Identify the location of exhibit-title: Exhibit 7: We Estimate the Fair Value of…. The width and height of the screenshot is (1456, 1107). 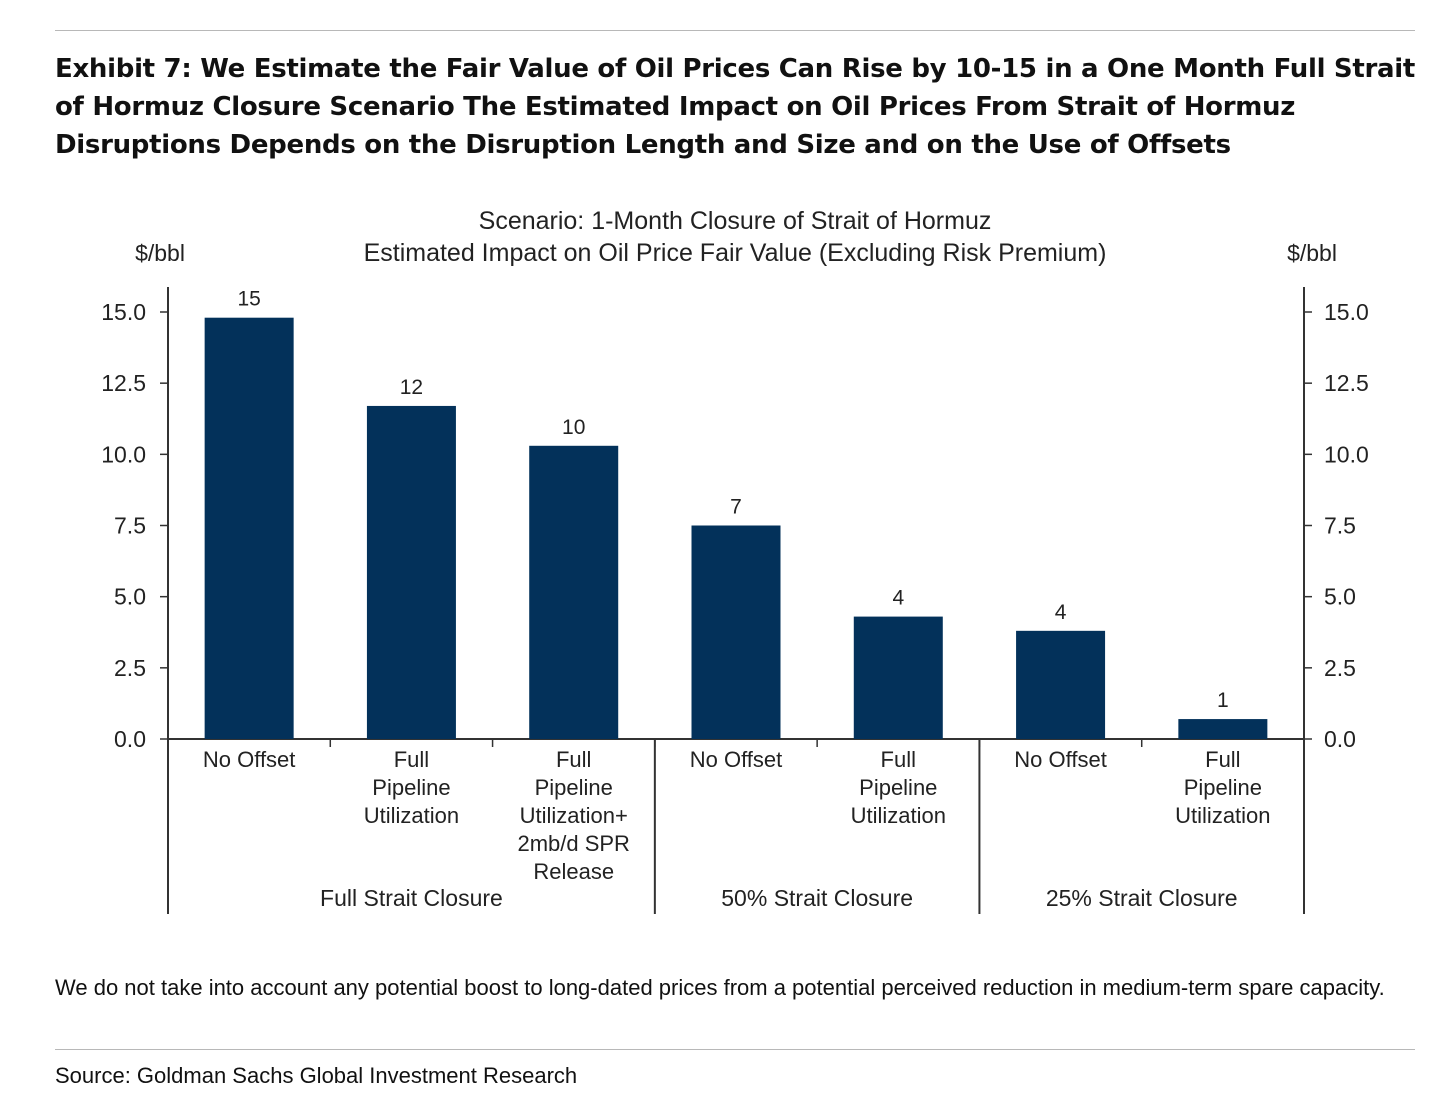
(735, 107).